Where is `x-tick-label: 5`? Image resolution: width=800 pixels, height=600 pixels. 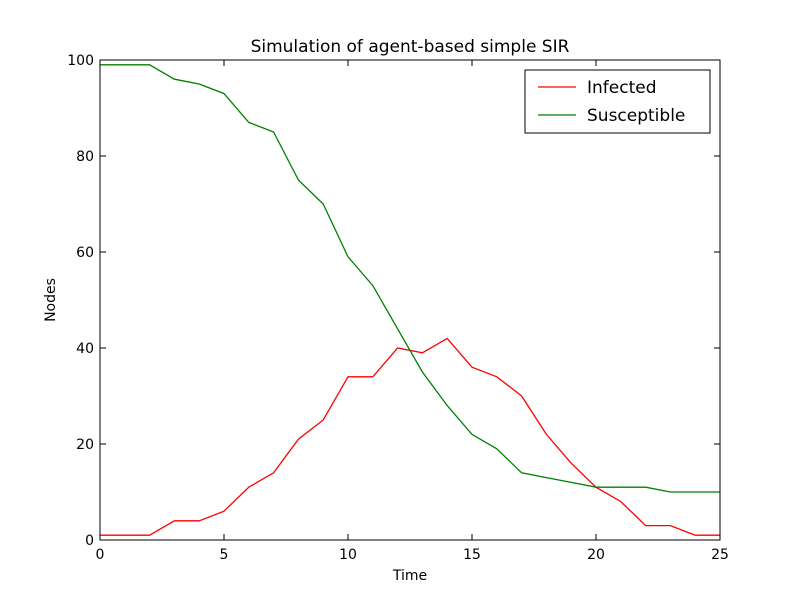
x-tick-label: 5 is located at coordinates (224, 555).